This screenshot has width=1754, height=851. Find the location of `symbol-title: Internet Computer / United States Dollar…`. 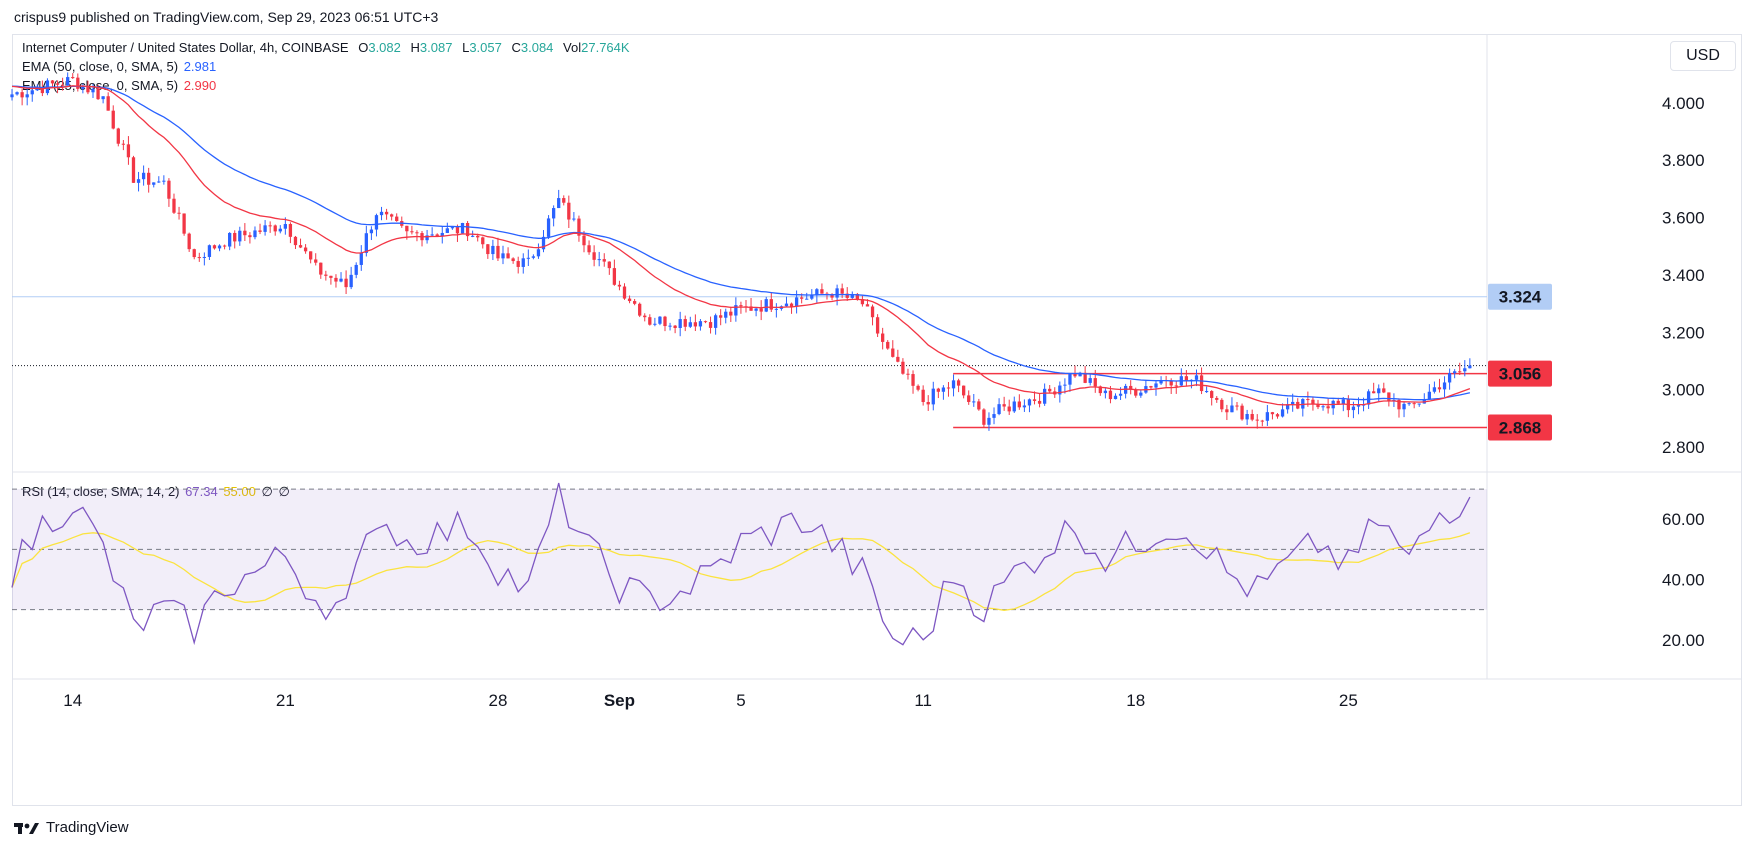

symbol-title: Internet Computer / United States Dollar… is located at coordinates (185, 47).